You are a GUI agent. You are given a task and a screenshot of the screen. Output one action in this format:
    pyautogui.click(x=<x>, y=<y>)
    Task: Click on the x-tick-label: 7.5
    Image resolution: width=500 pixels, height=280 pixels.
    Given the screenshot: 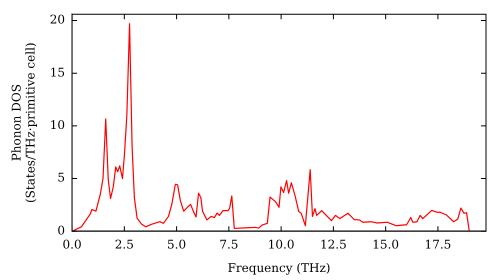 What is the action you would take?
    pyautogui.click(x=228, y=245)
    